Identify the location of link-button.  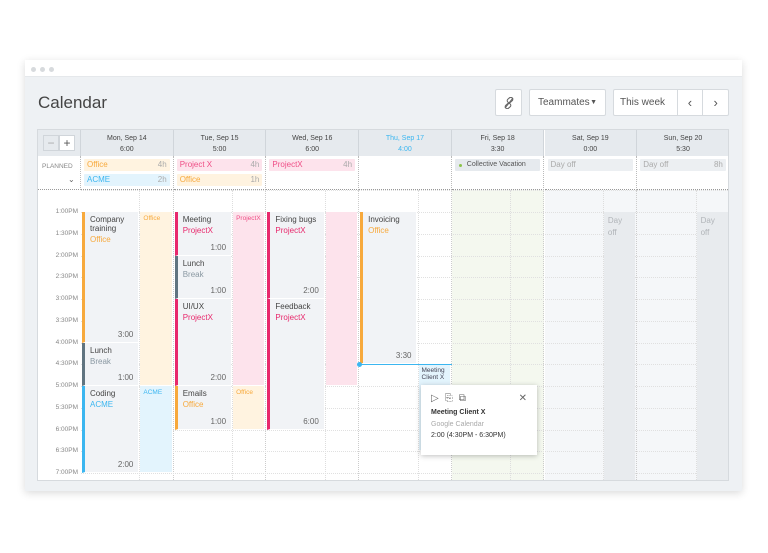
(508, 102).